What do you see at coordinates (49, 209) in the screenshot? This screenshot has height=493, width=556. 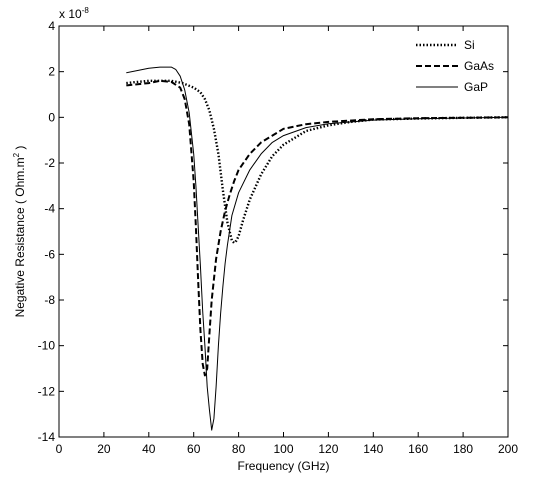 I see `y-tick-label: -4` at bounding box center [49, 209].